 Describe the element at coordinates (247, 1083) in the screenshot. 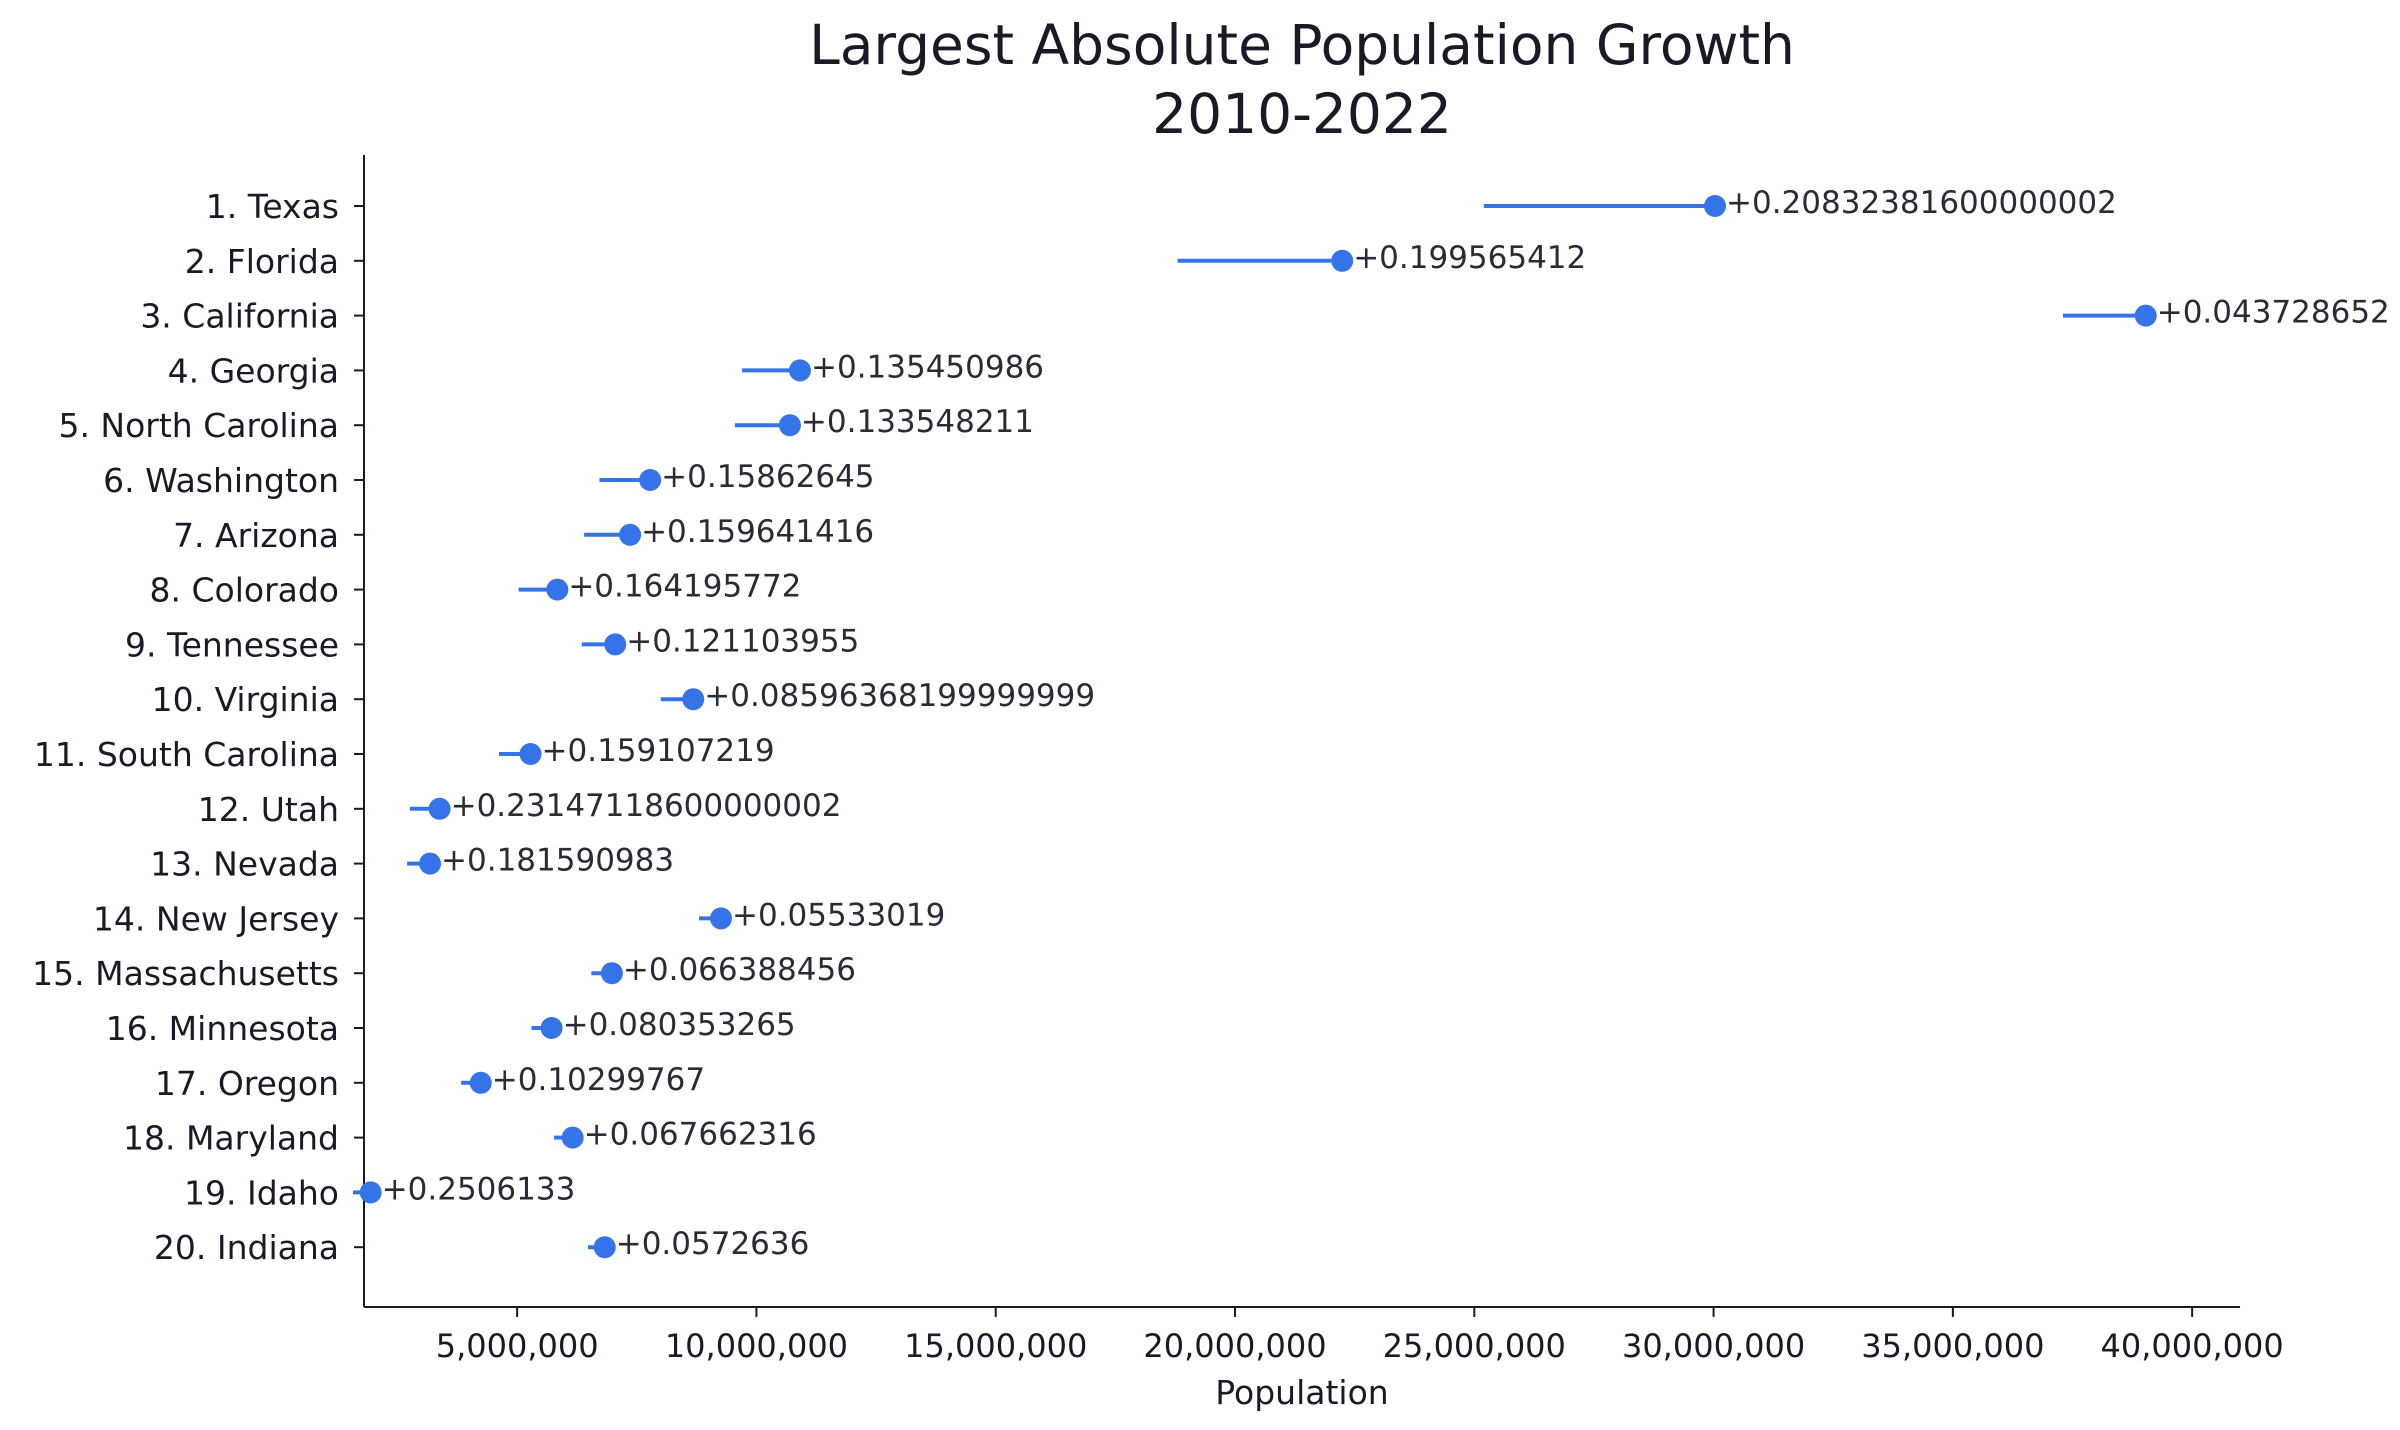

I see `category-label: 17. Oregon` at that location.